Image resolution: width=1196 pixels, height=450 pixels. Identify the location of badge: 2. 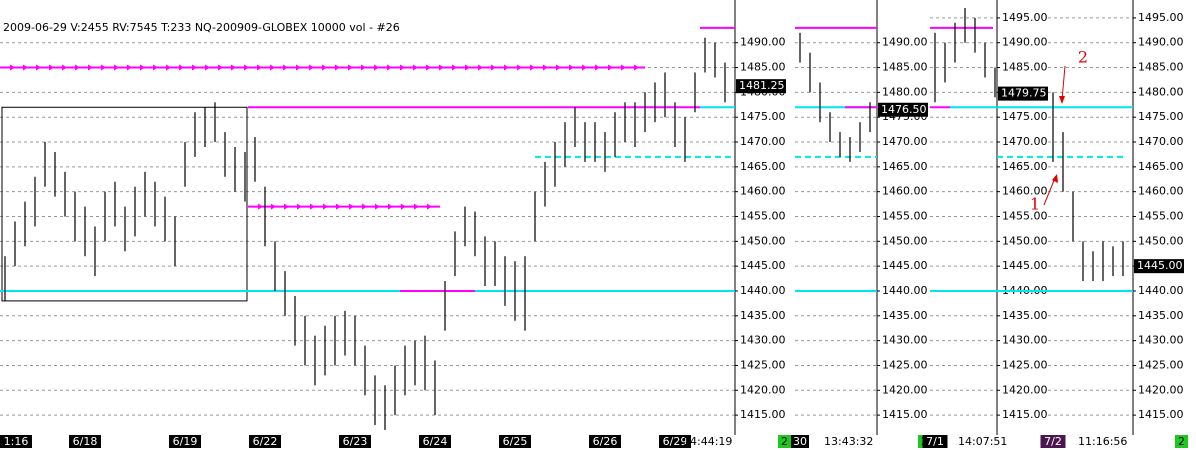
(784, 441).